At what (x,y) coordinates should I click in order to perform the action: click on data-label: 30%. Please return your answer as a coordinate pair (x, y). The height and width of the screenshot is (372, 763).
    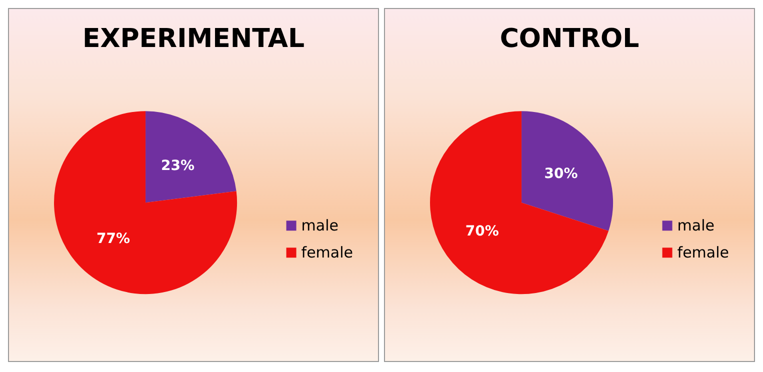
    Looking at the image, I should click on (561, 174).